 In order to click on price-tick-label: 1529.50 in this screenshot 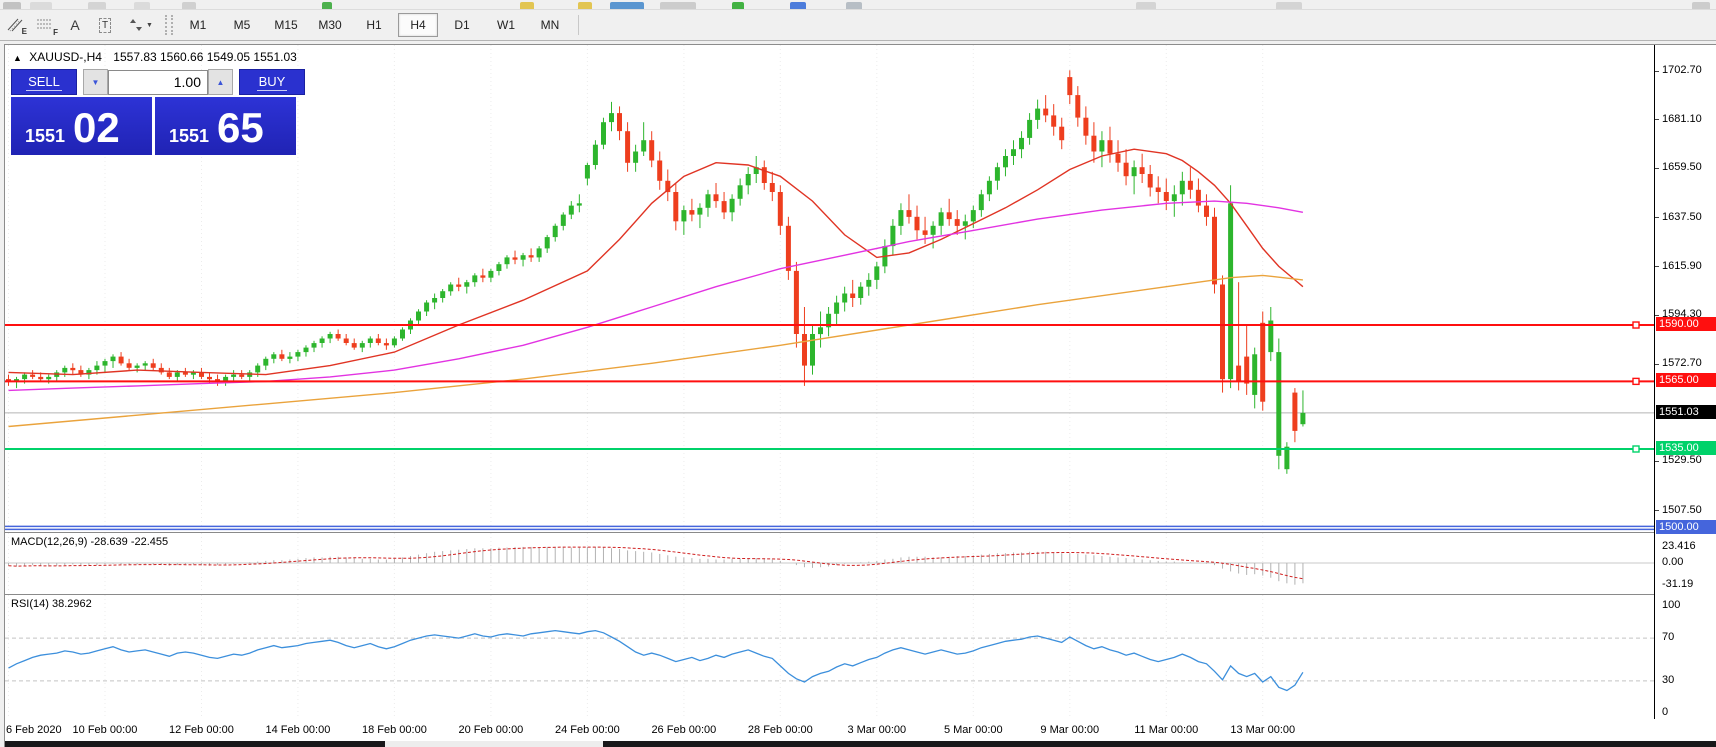, I will do `click(1682, 460)`.